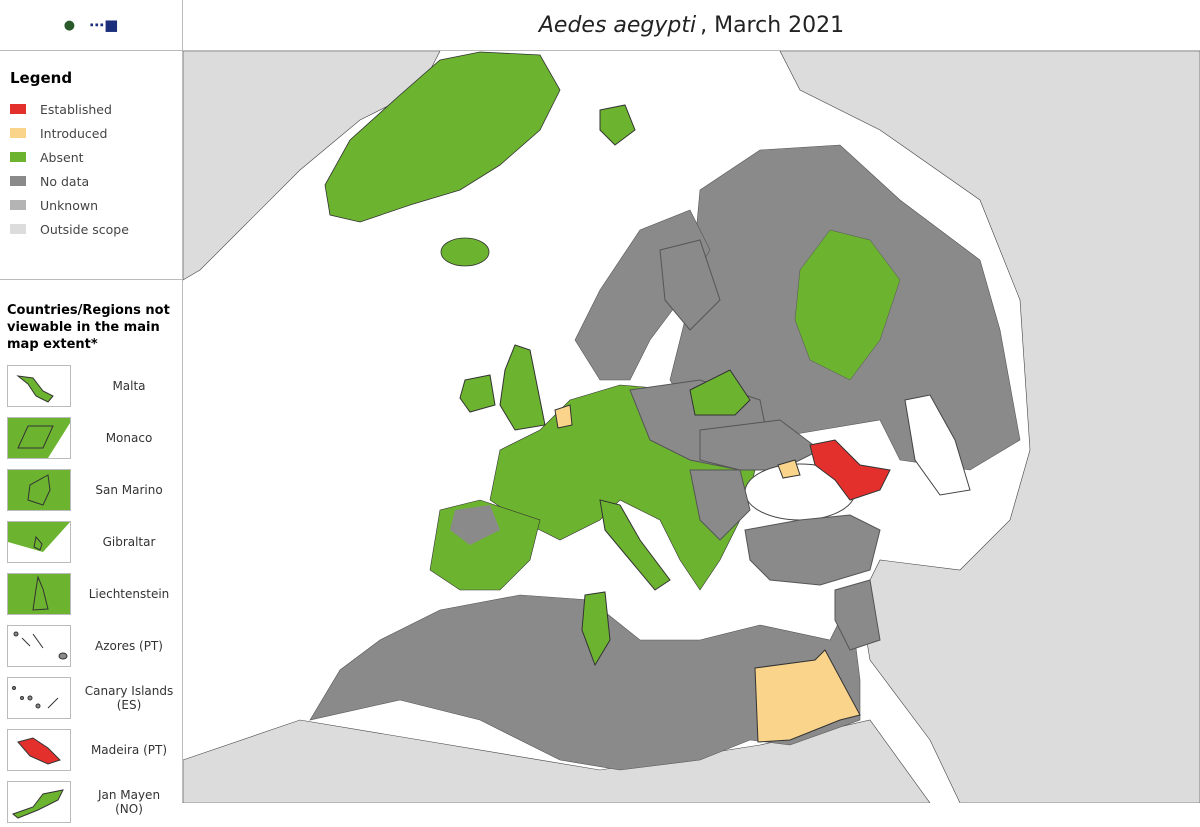 Image resolution: width=1200 pixels, height=827 pixels. What do you see at coordinates (720, 392) in the screenshot?
I see `region-belarus` at bounding box center [720, 392].